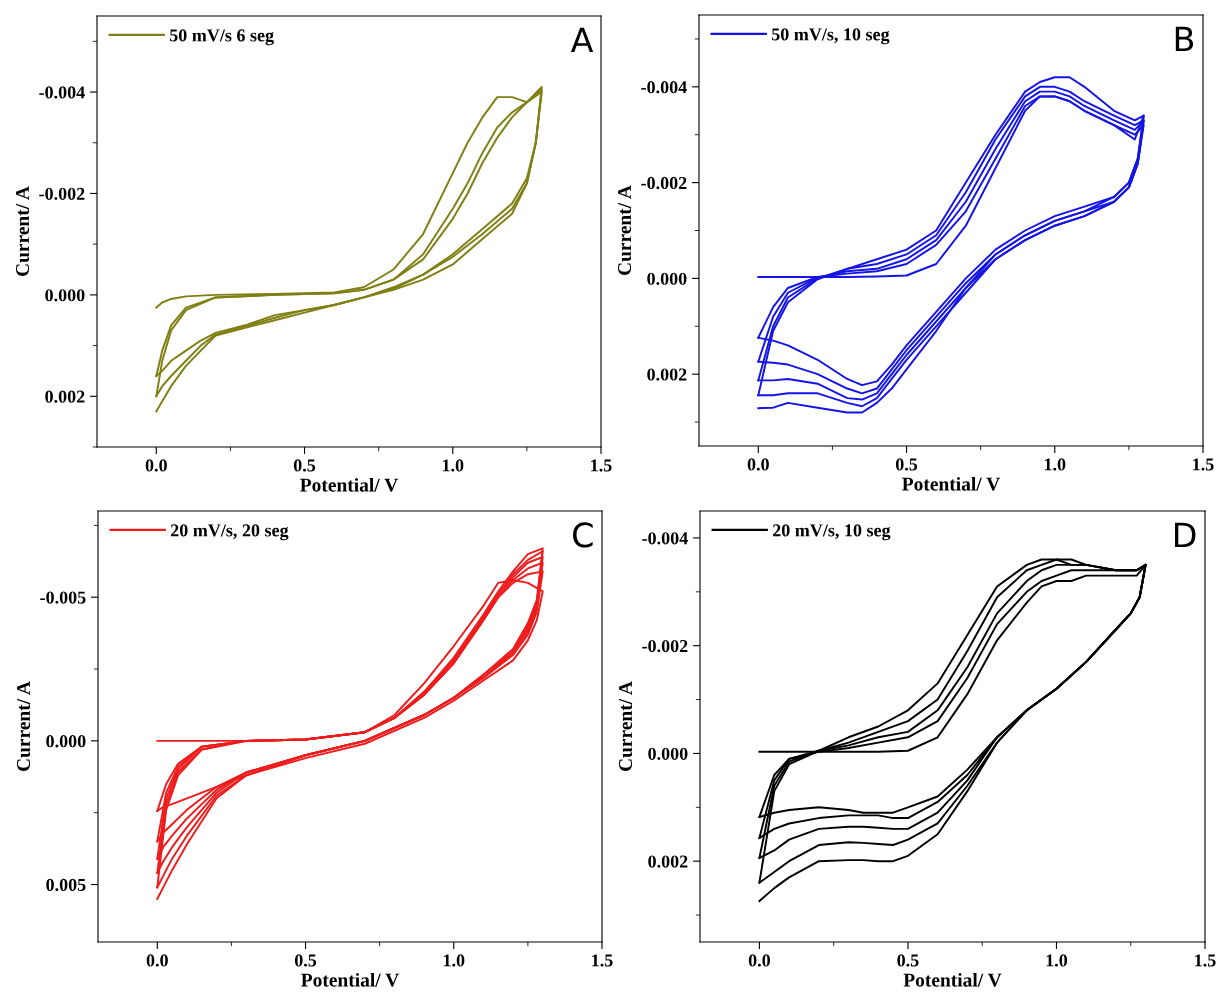 The image size is (1220, 996). What do you see at coordinates (830, 36) in the screenshot?
I see `legend-label: 50 mV/s, 10 seg` at bounding box center [830, 36].